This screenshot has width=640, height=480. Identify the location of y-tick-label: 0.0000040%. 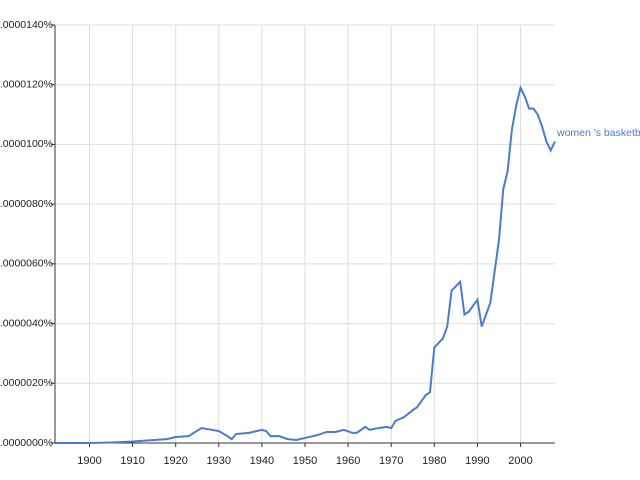
(26, 323).